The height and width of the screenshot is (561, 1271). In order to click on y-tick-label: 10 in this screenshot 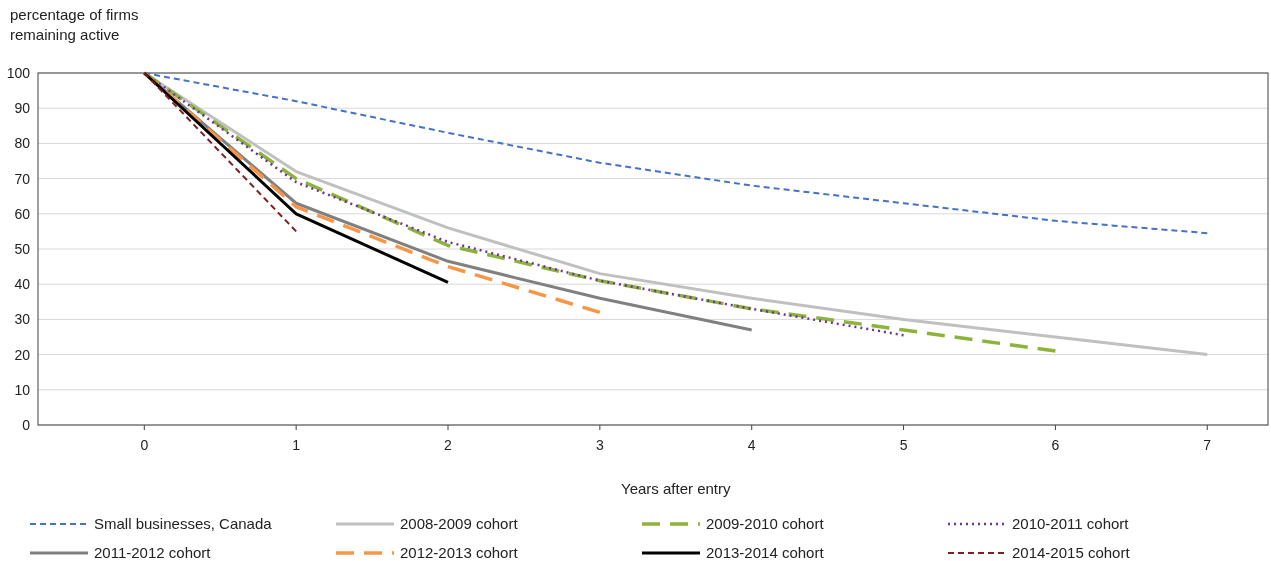, I will do `click(22, 389)`.